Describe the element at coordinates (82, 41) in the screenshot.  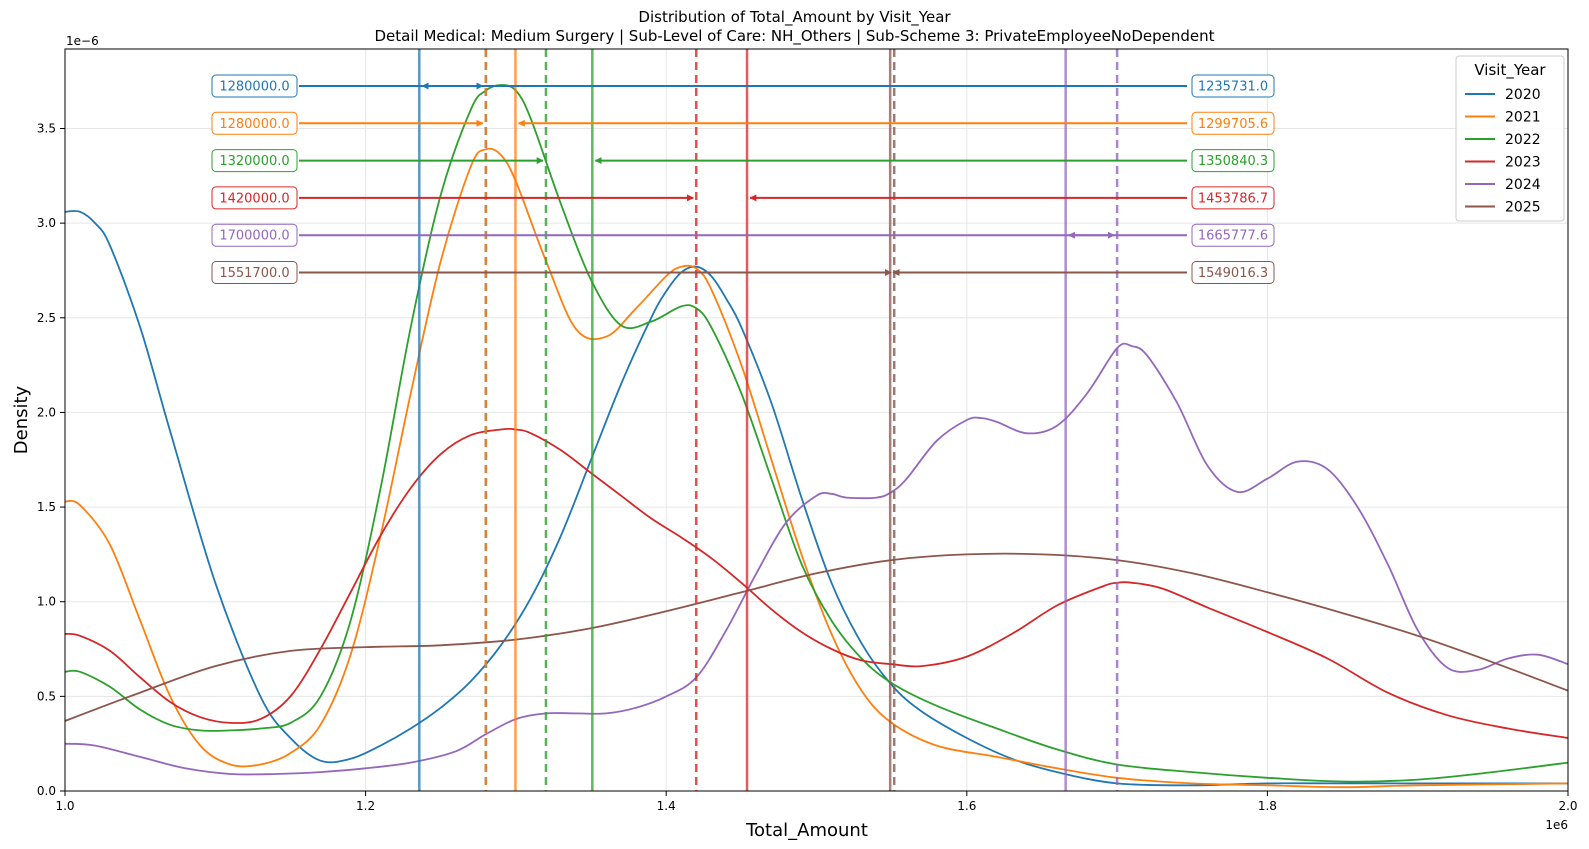
I see `y-offset-label: 1e−6` at that location.